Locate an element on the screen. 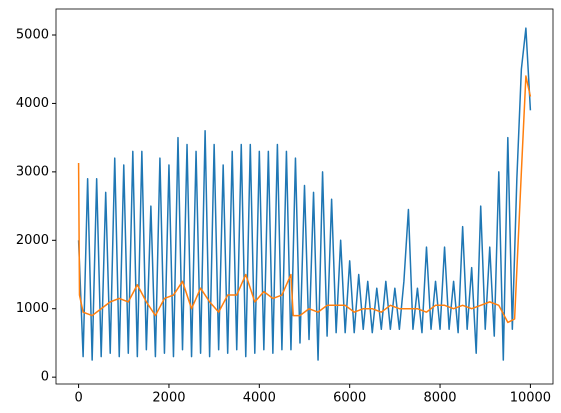  x-tick-label: 2000 is located at coordinates (168, 398).